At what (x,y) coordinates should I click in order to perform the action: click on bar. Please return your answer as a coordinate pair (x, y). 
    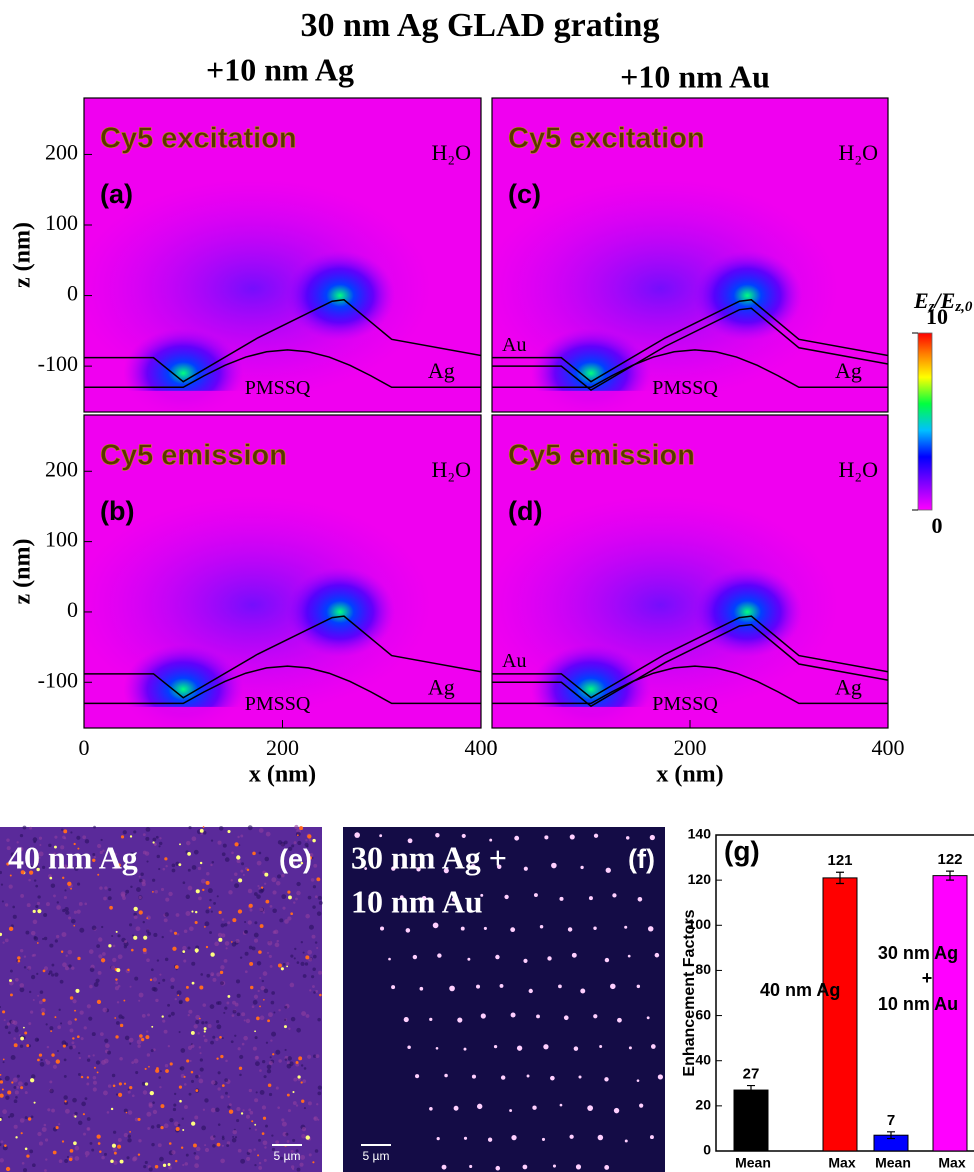
    Looking at the image, I should click on (840, 1014).